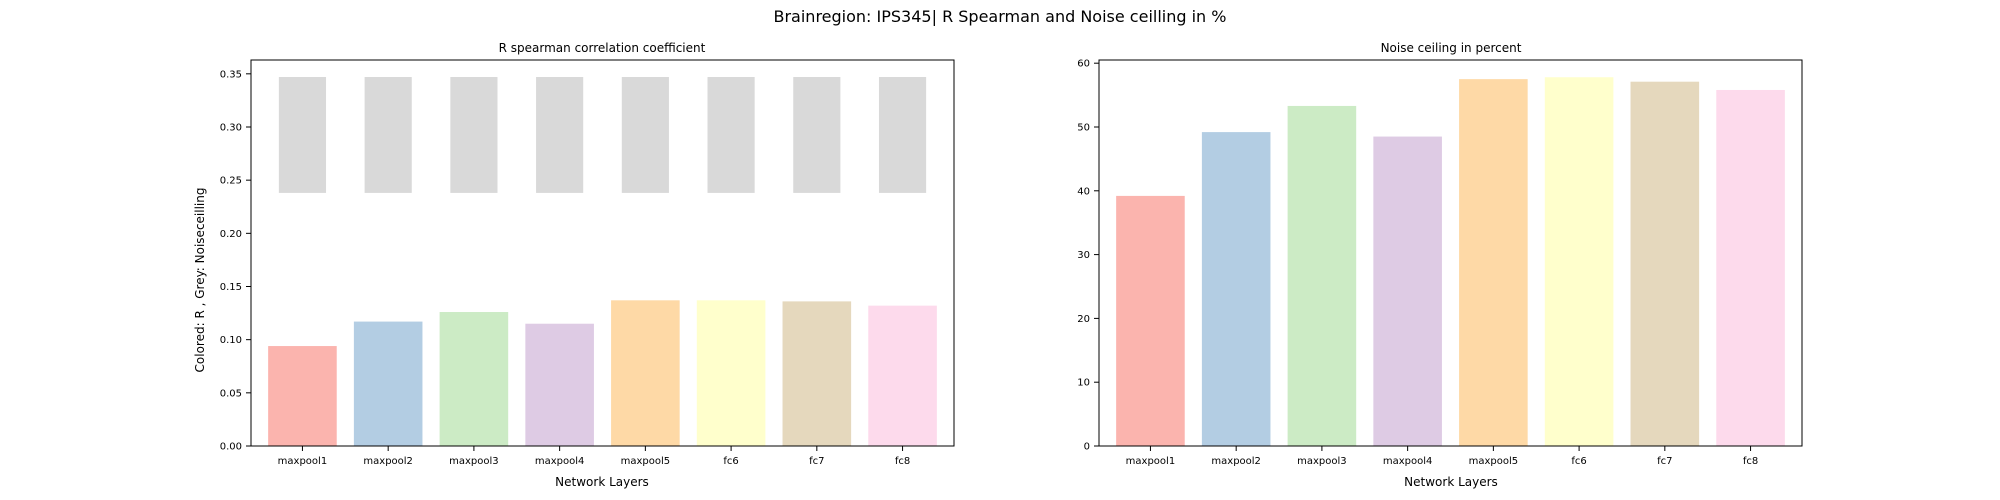  I want to click on r-spearman-chart-title: R spearman correlation coefficient, so click(602, 48).